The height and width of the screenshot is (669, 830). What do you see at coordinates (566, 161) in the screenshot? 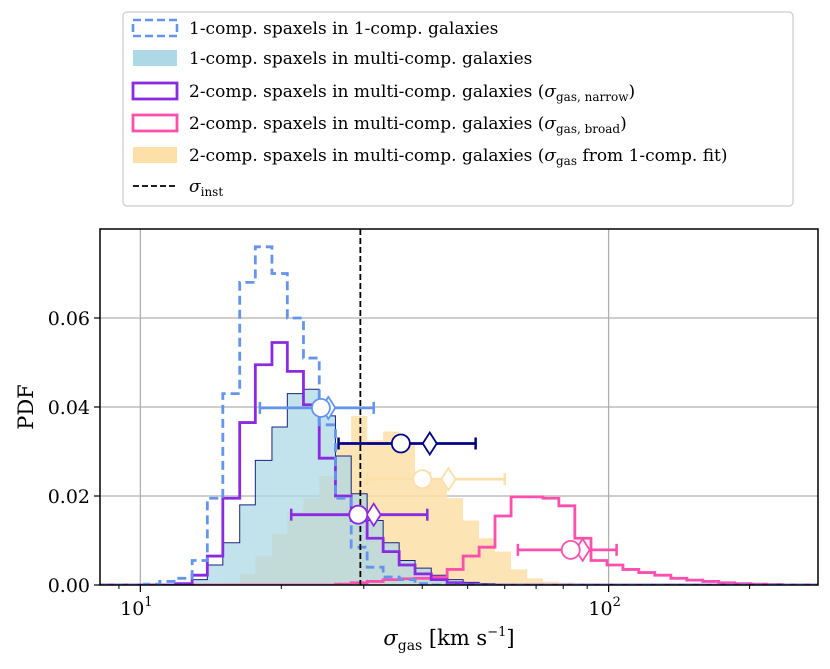
I see `legend-label-sub: gas` at bounding box center [566, 161].